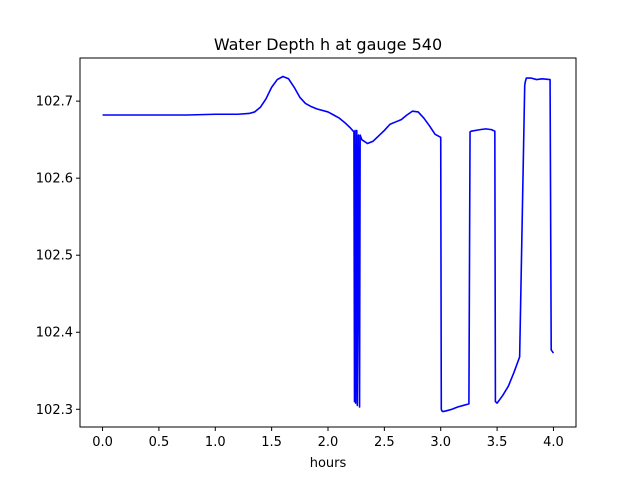 This screenshot has height=480, width=640. I want to click on x-tick-label: 1.0, so click(215, 442).